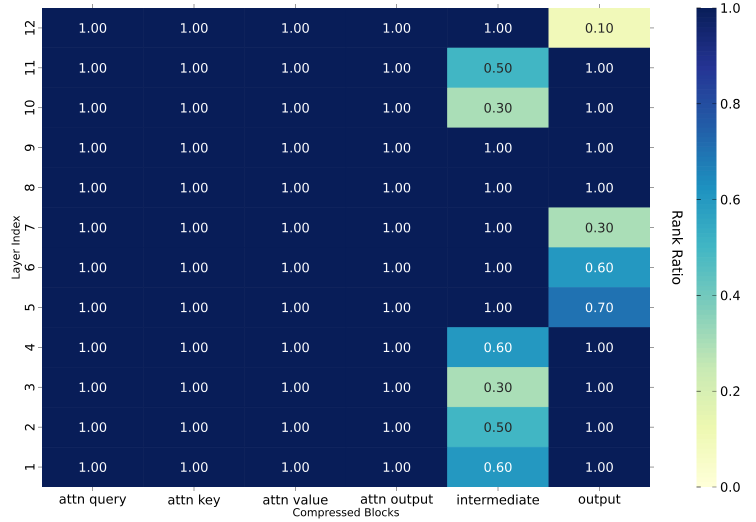  What do you see at coordinates (730, 391) in the screenshot?
I see `color-bar-label: 0.2` at bounding box center [730, 391].